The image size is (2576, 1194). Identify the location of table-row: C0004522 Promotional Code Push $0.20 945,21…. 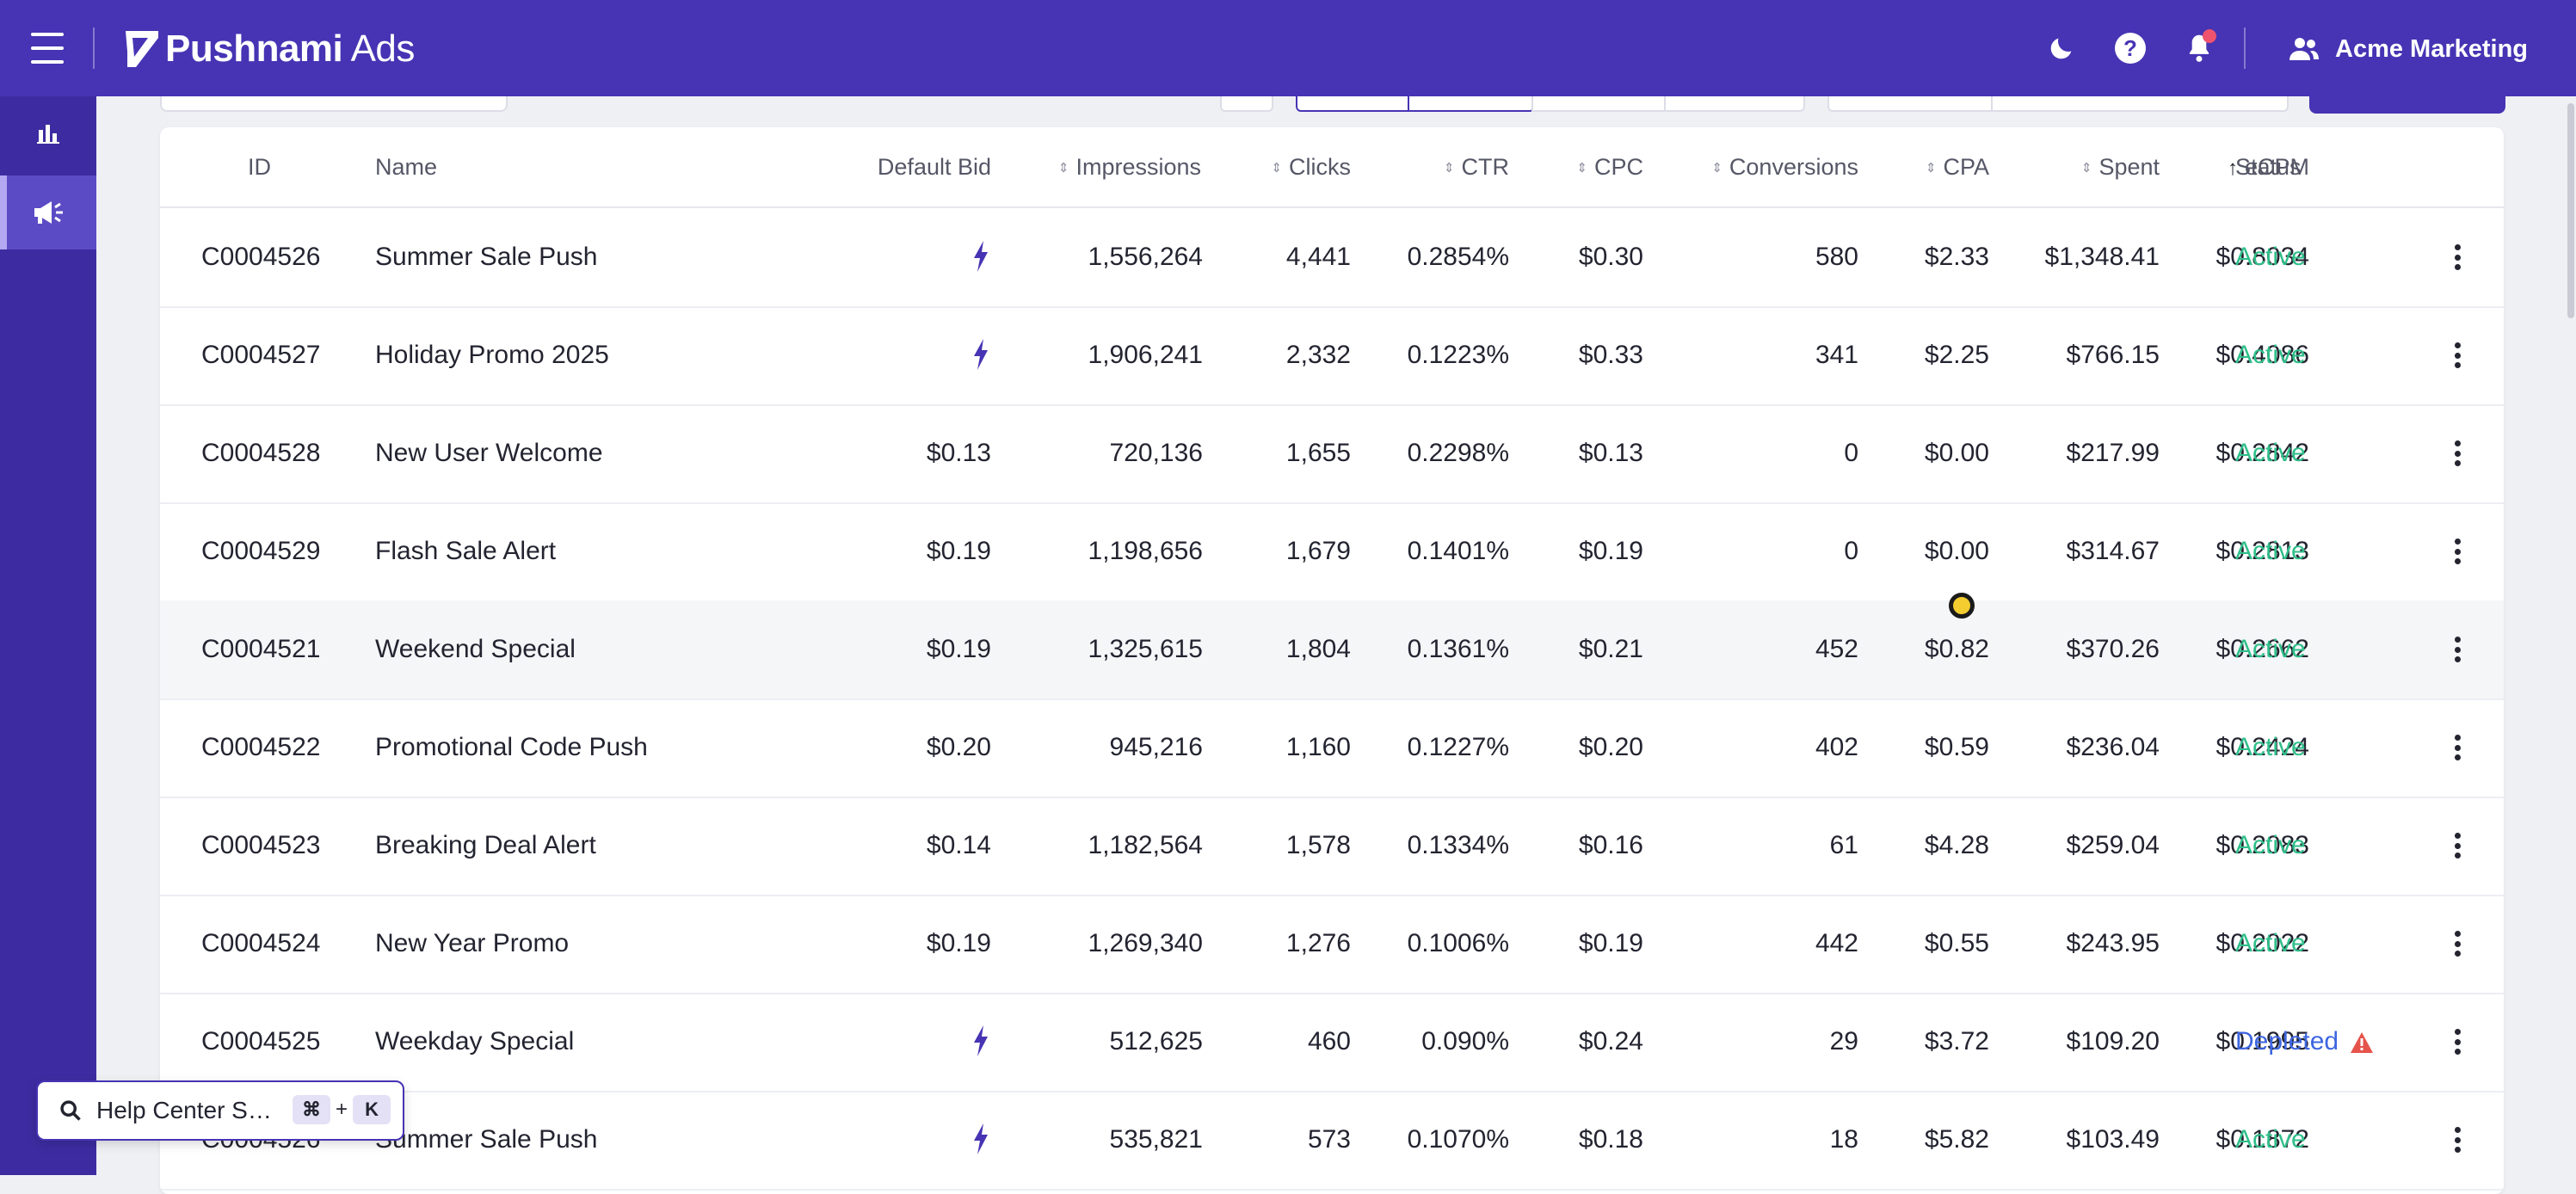
(1332, 748).